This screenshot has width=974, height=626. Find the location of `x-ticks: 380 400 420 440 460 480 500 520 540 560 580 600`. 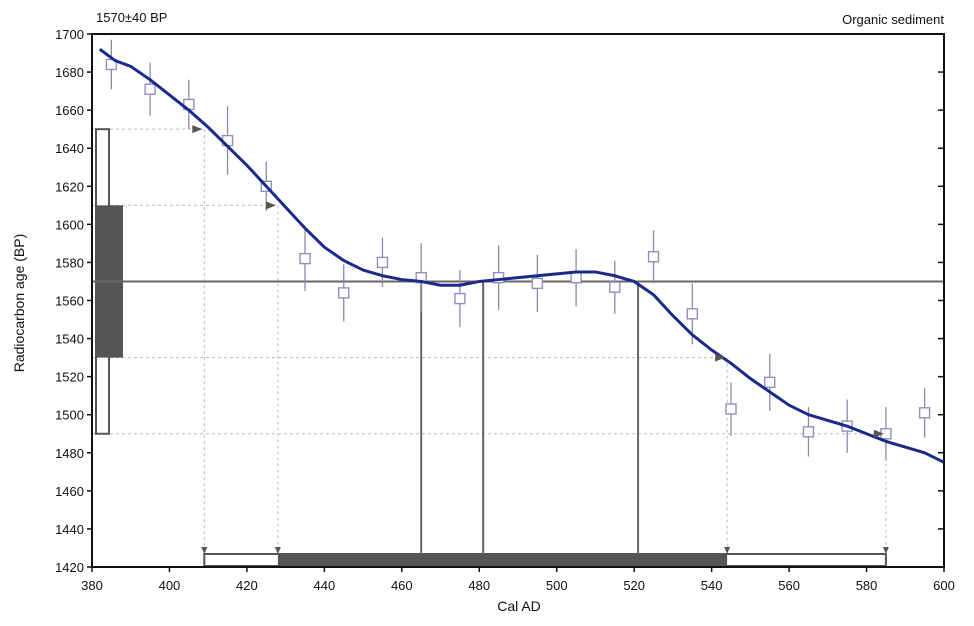

x-ticks: 380 400 420 440 460 480 500 520 540 560 580 600 is located at coordinates (518, 580).